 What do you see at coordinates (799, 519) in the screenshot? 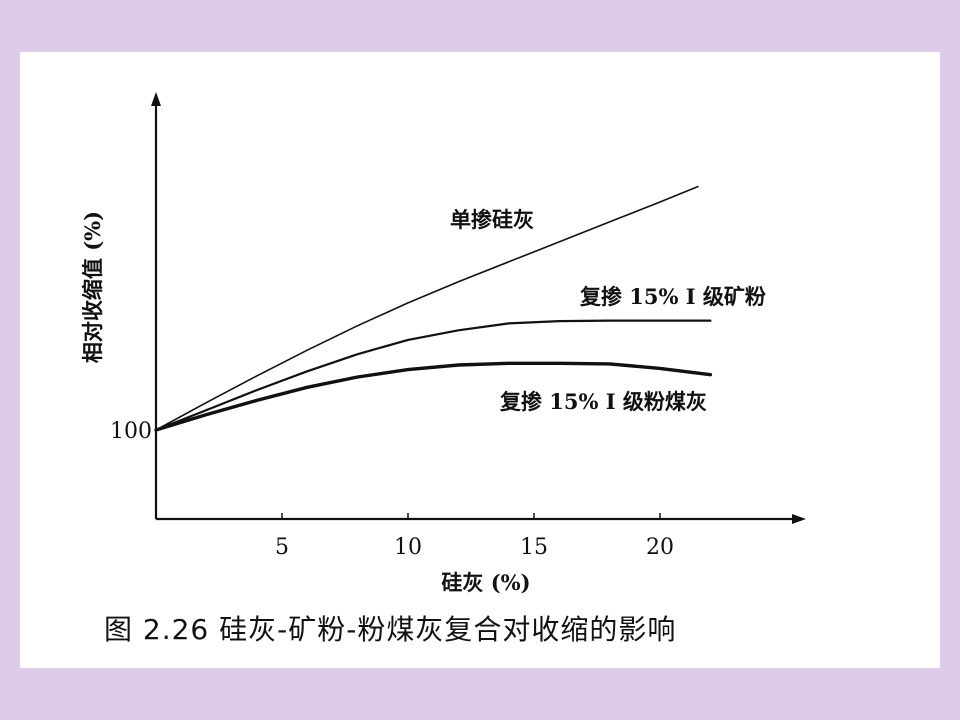
I see `x-axis-arrow` at bounding box center [799, 519].